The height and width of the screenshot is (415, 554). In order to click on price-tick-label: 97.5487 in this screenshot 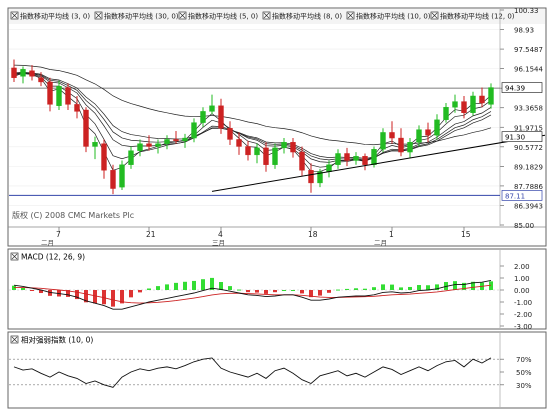, I will do `click(528, 50)`.